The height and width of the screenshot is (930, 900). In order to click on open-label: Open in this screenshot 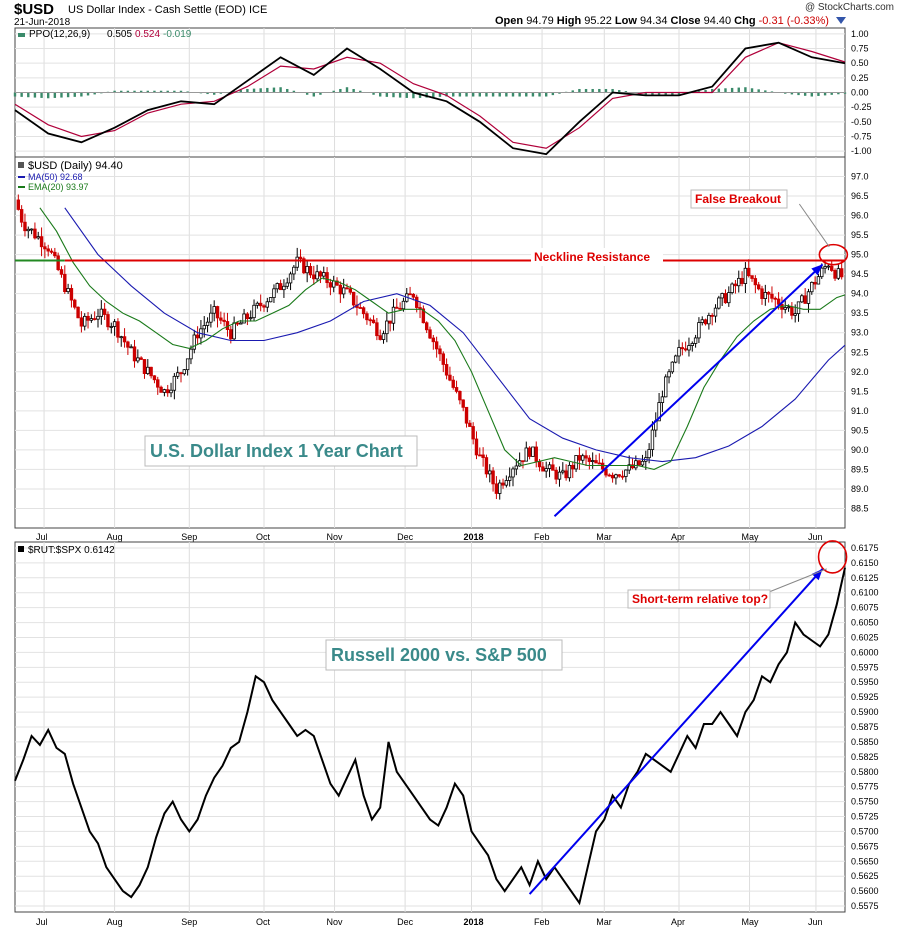, I will do `click(509, 21)`.